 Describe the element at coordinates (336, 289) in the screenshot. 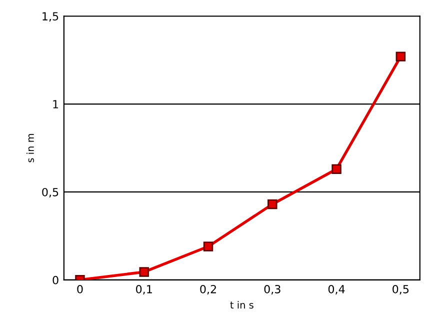

I see `x-tick-label: 0,4` at that location.